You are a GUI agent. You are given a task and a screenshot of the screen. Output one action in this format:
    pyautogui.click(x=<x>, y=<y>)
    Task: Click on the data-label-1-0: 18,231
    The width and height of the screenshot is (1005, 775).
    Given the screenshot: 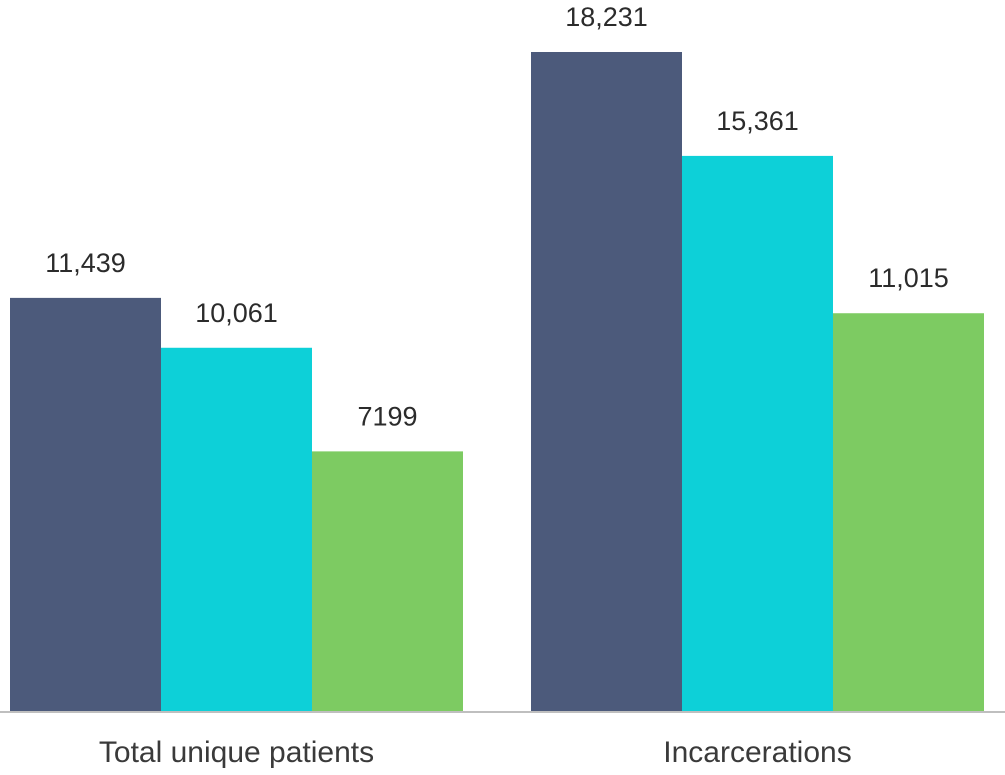 What is the action you would take?
    pyautogui.click(x=606, y=17)
    